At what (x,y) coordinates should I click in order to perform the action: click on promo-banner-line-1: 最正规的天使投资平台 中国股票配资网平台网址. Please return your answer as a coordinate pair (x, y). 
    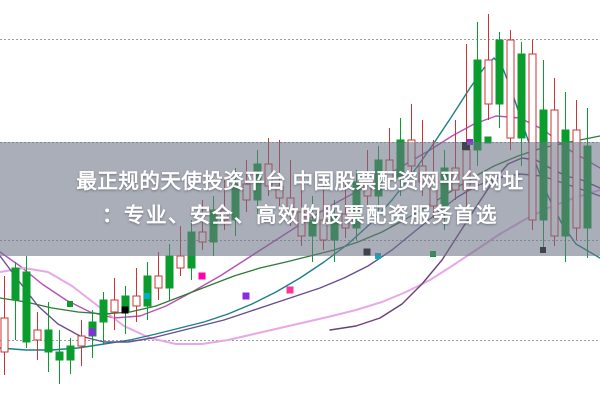
    Looking at the image, I should click on (300, 181).